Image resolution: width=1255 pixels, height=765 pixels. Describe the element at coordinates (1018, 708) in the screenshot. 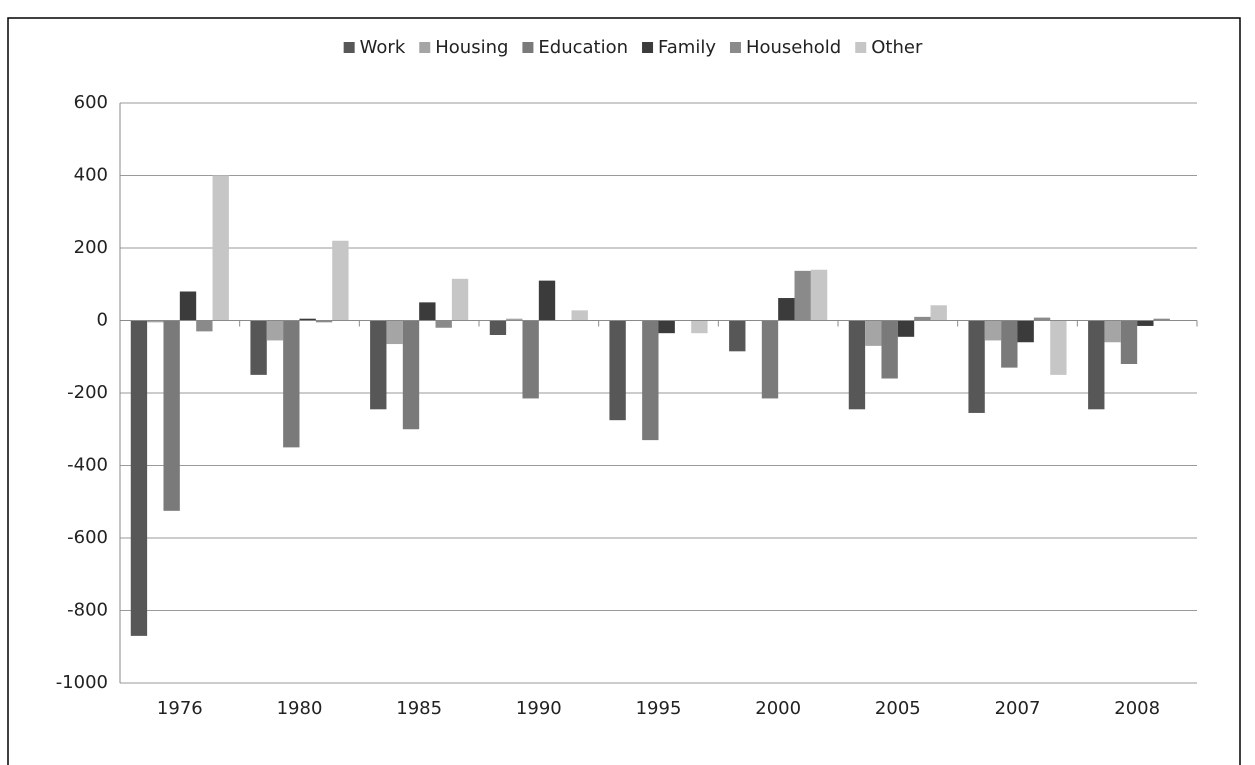

I see `x-tick-label: 2007` at that location.